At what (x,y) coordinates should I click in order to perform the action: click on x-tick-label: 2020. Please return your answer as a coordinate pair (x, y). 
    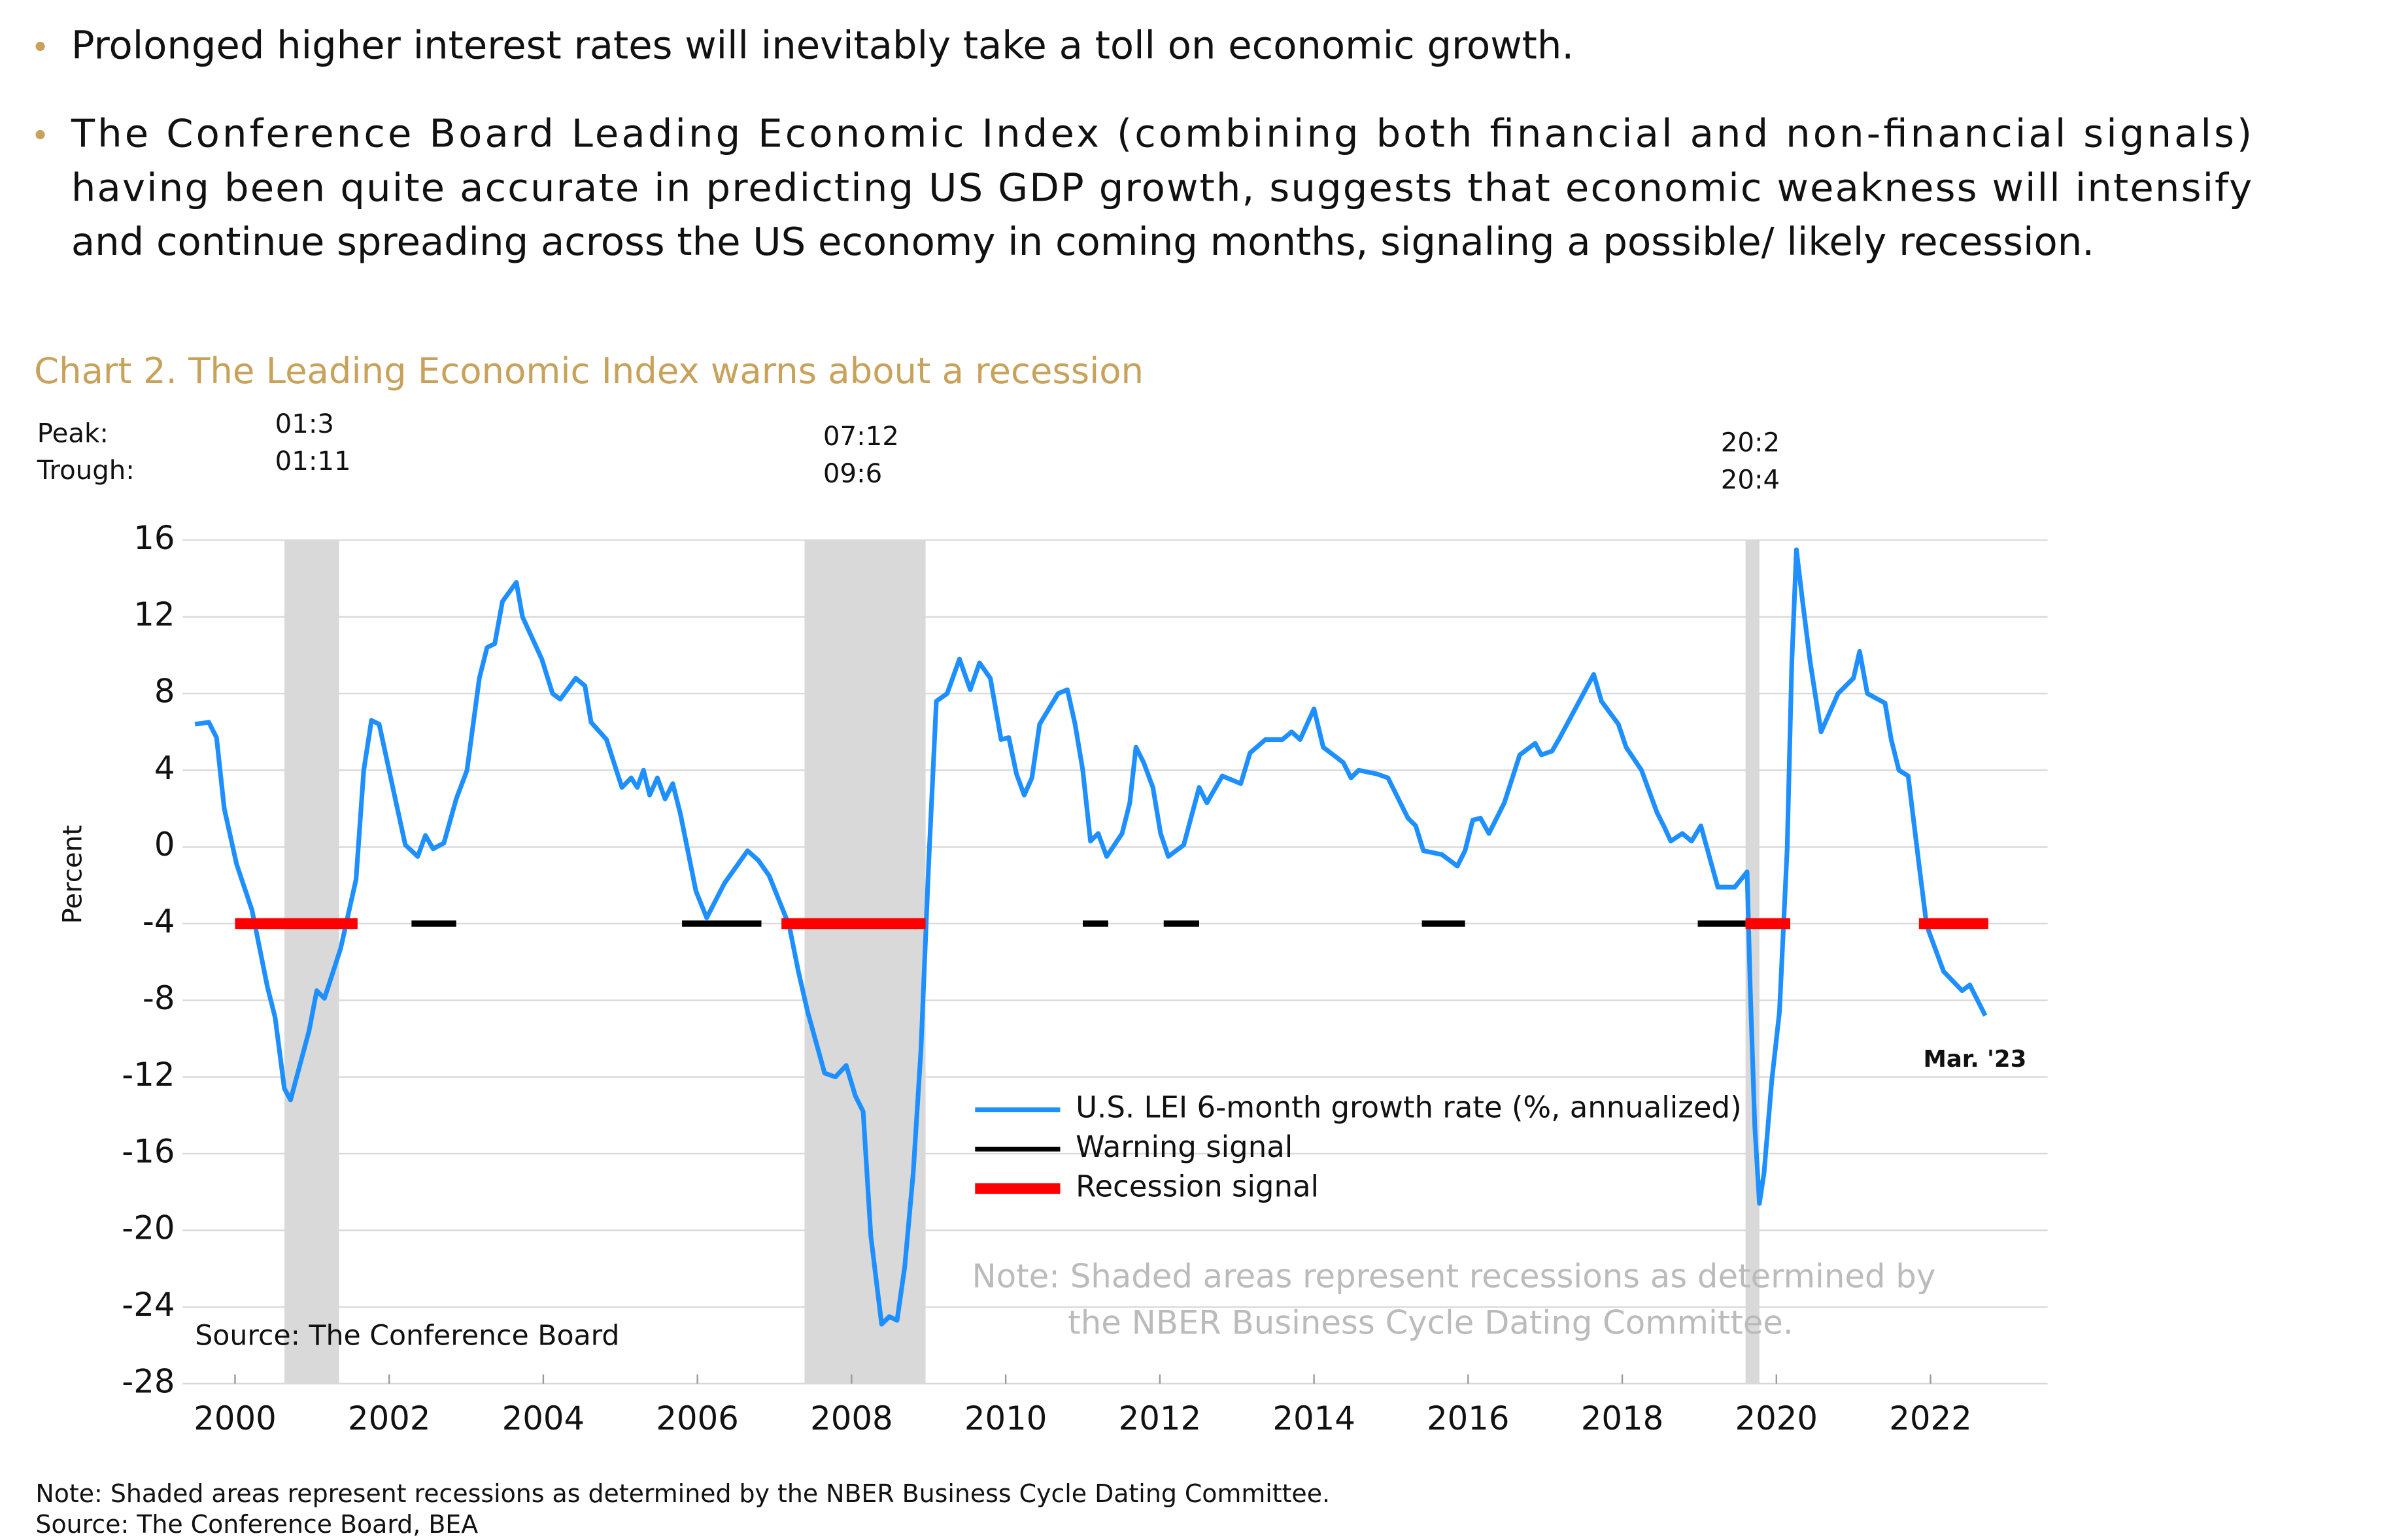
    Looking at the image, I should click on (1777, 1418).